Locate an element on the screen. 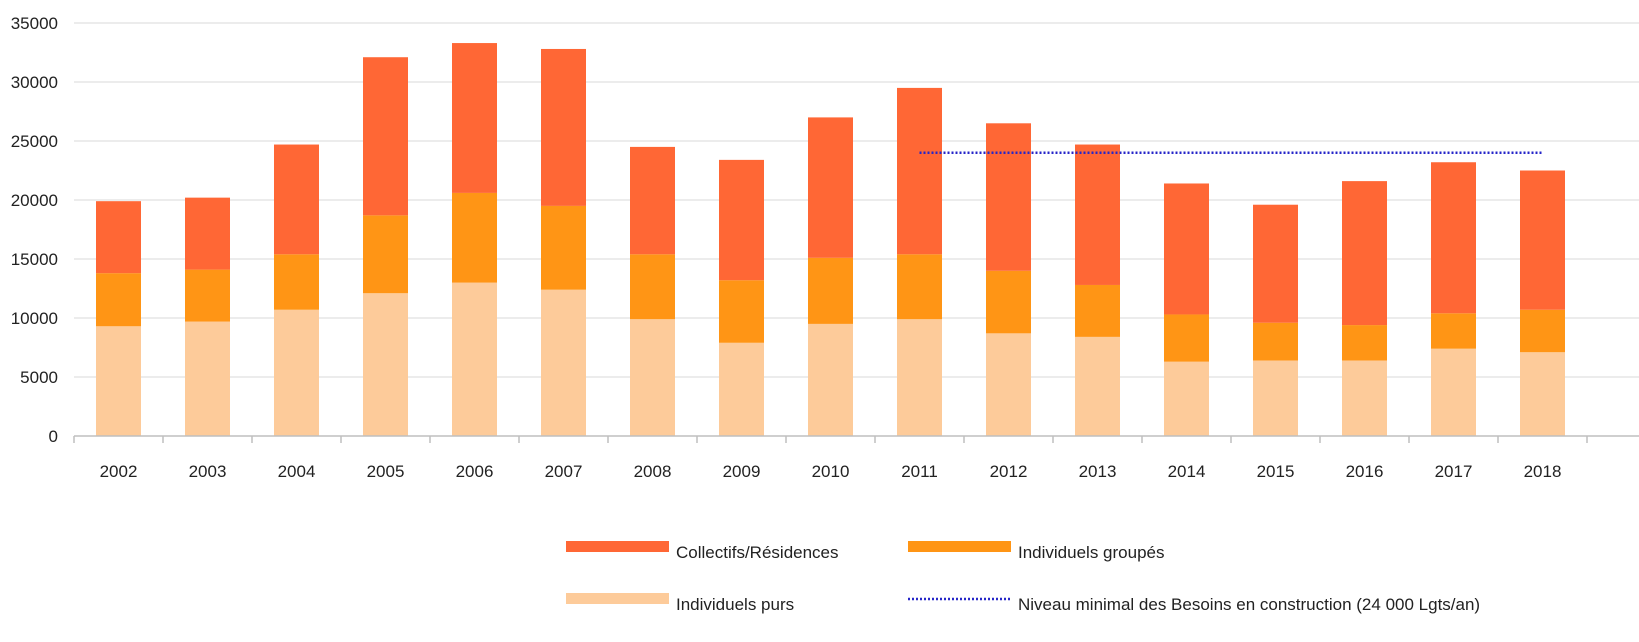 The width and height of the screenshot is (1639, 642). x-tick-label: 2004 is located at coordinates (297, 471).